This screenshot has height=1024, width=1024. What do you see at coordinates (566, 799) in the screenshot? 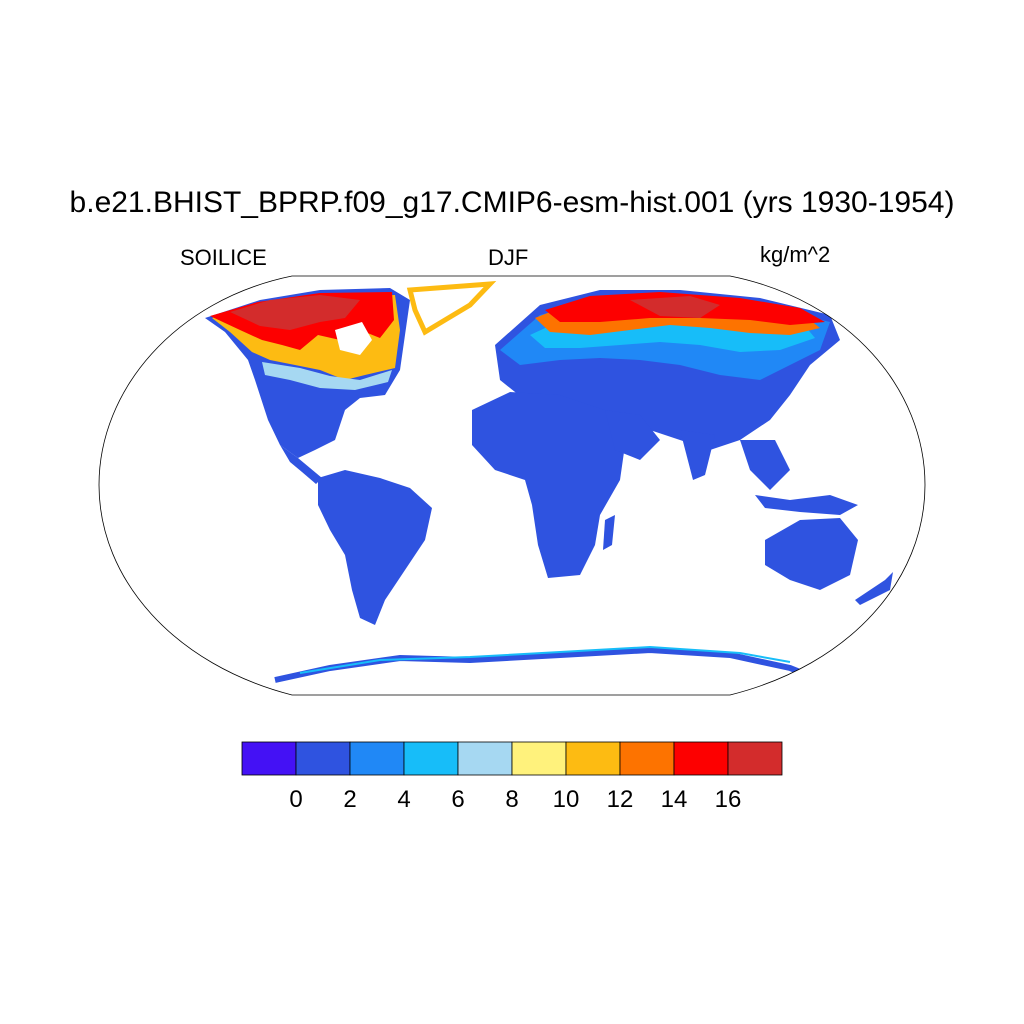
I see `colorbar-tick-label: 10` at bounding box center [566, 799].